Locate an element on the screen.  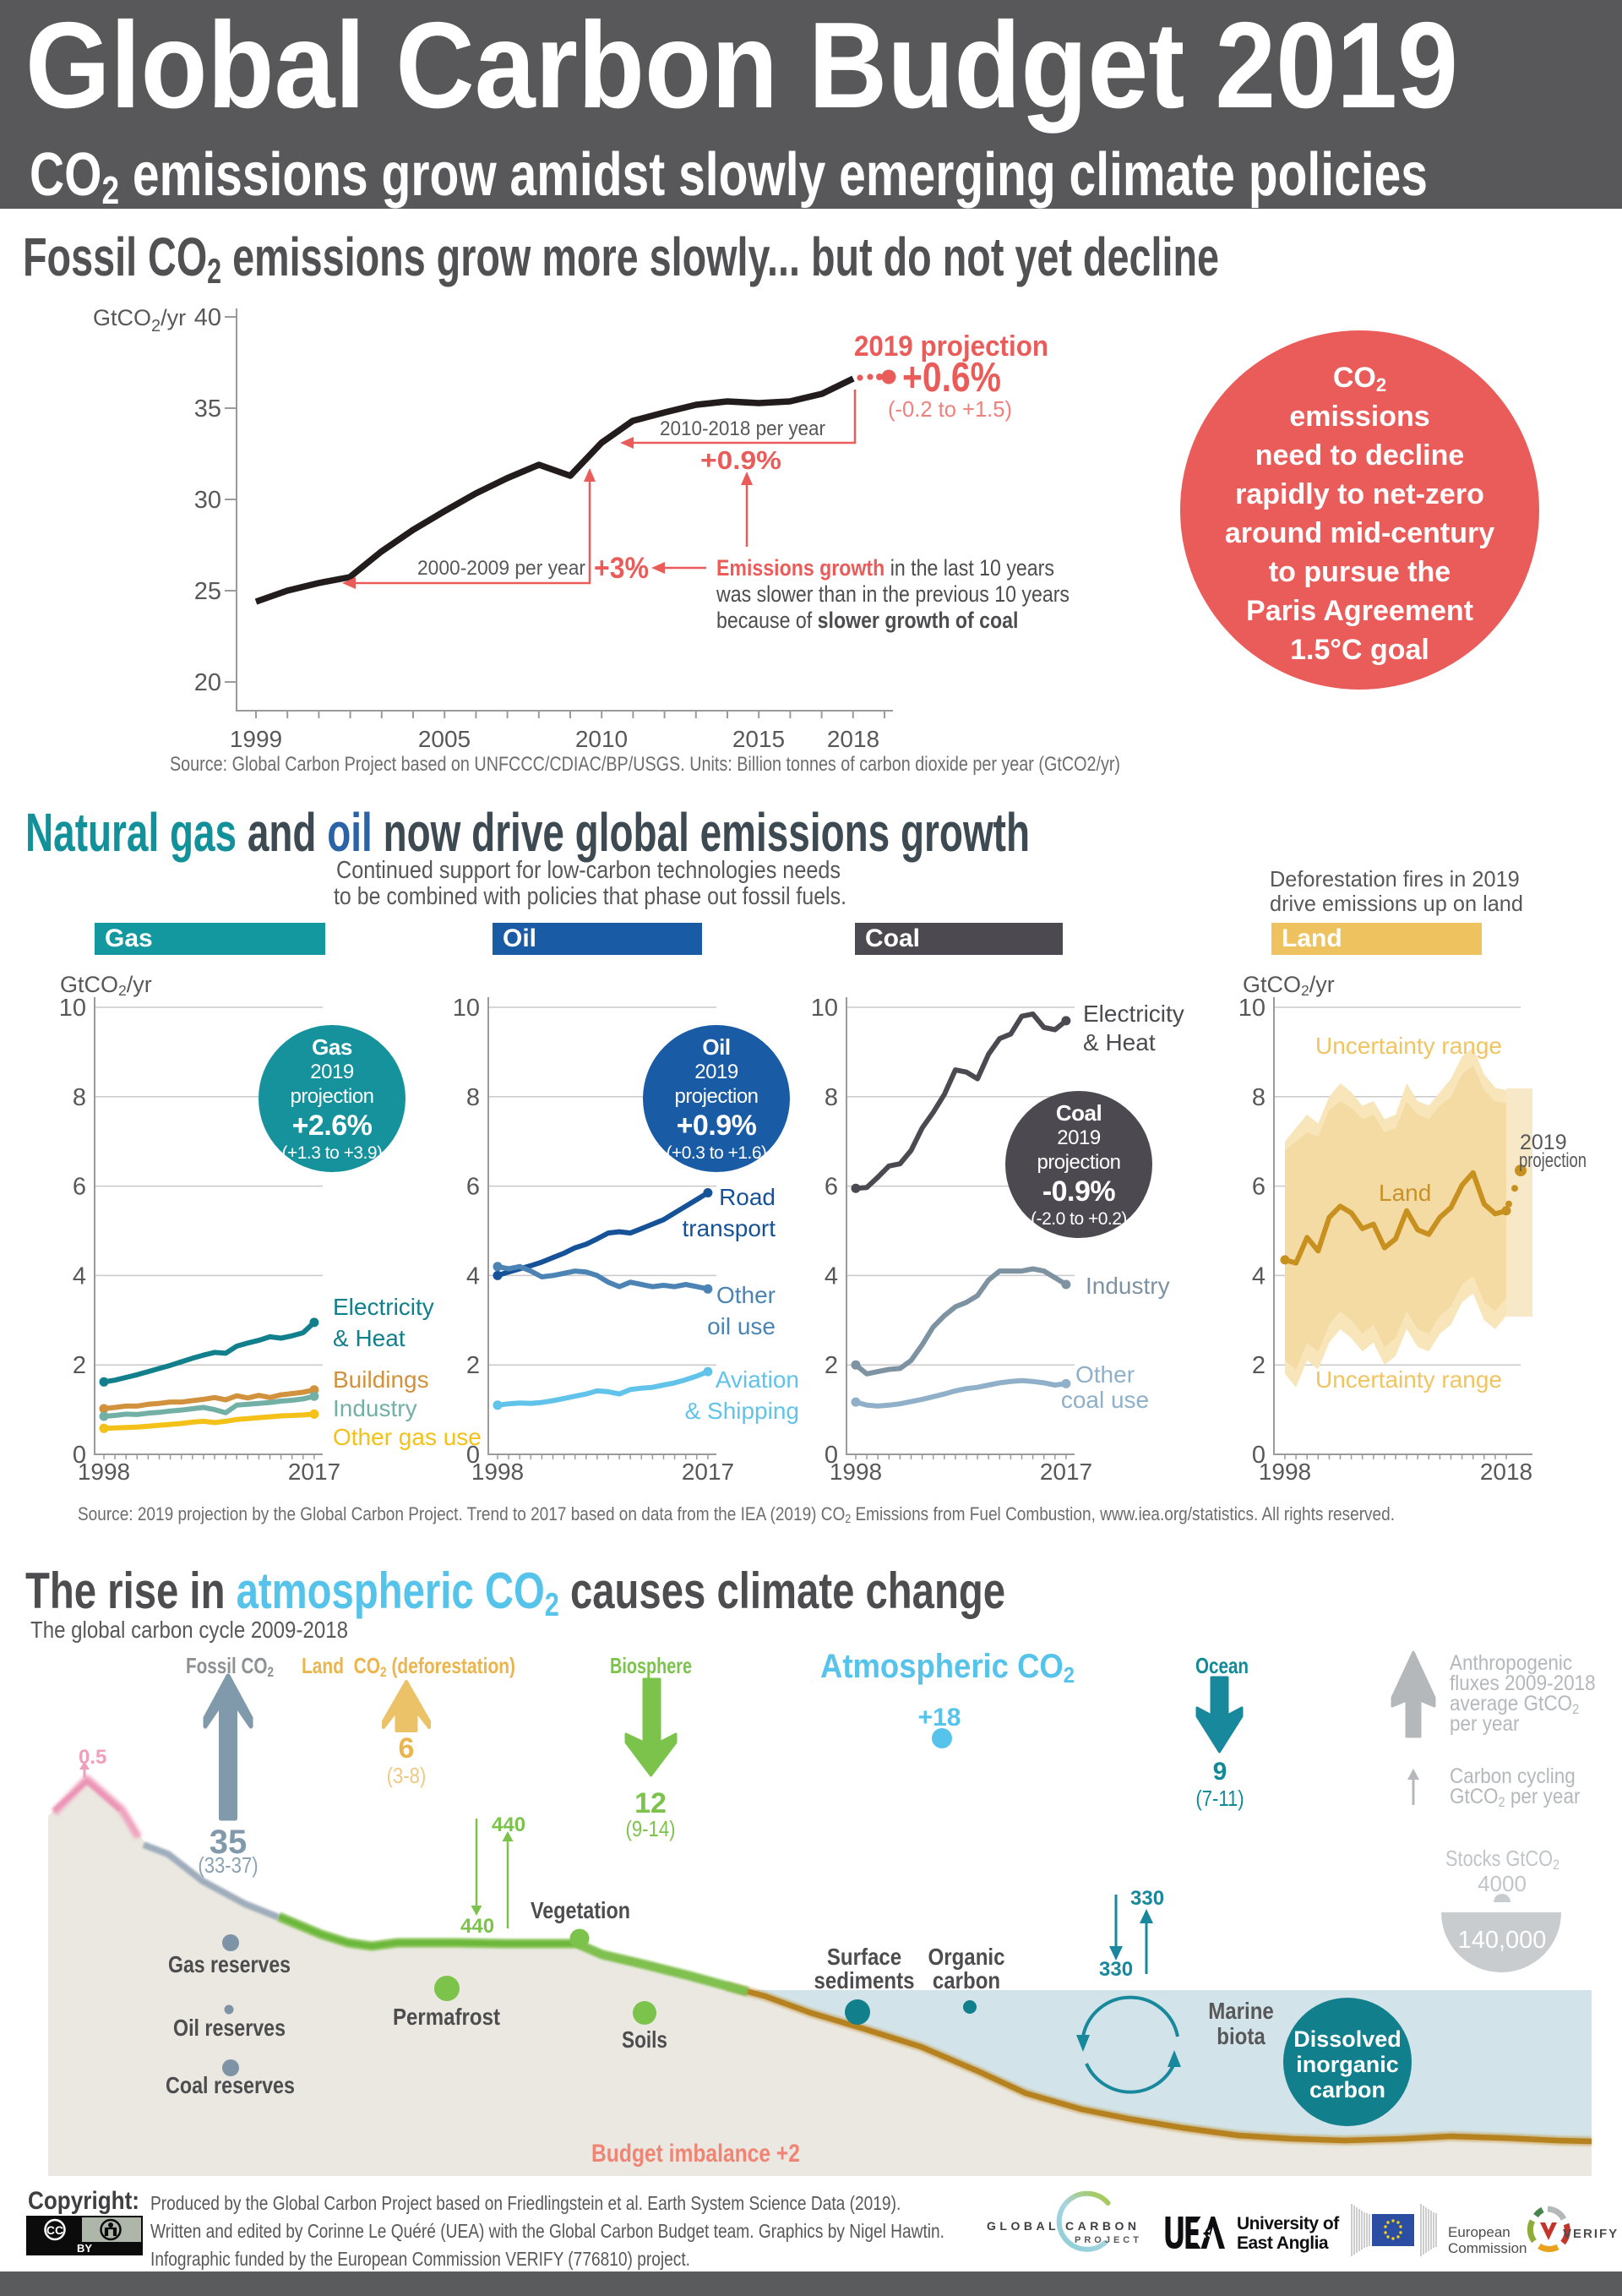
svg-text: East Anglia is located at coordinates (1283, 2243).